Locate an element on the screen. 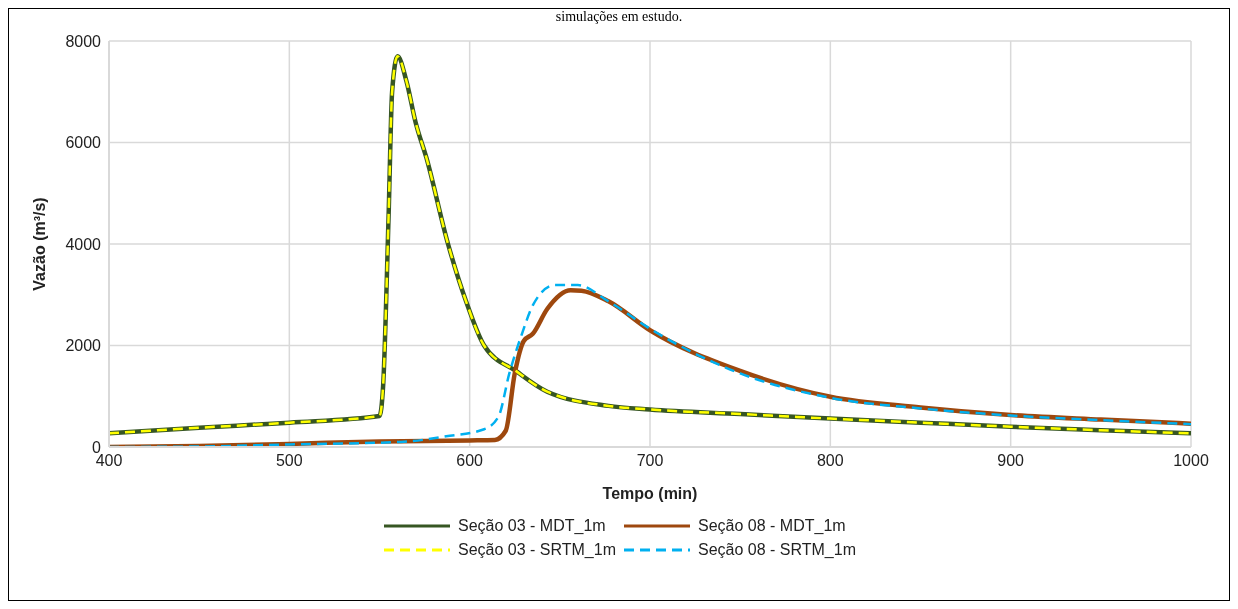 Image resolution: width=1238 pixels, height=609 pixels. x-tick-label: 500 is located at coordinates (289, 461).